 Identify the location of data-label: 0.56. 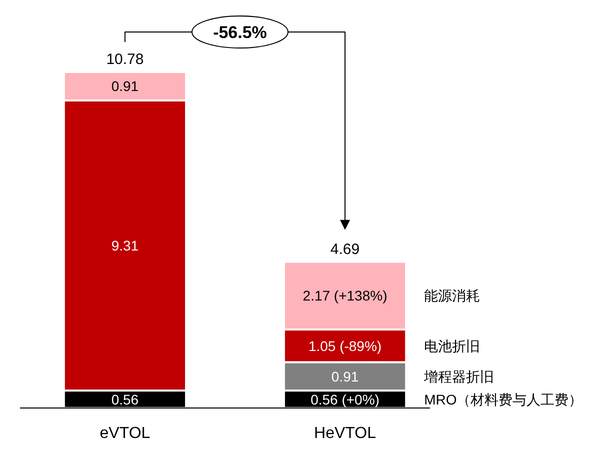
(125, 399).